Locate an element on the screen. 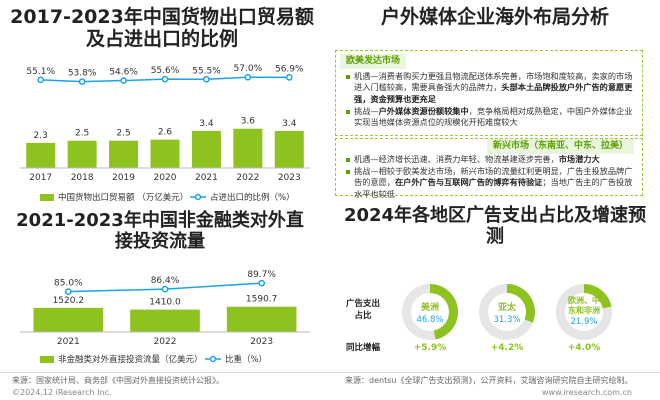  export-legend-swatch-point is located at coordinates (198, 197).